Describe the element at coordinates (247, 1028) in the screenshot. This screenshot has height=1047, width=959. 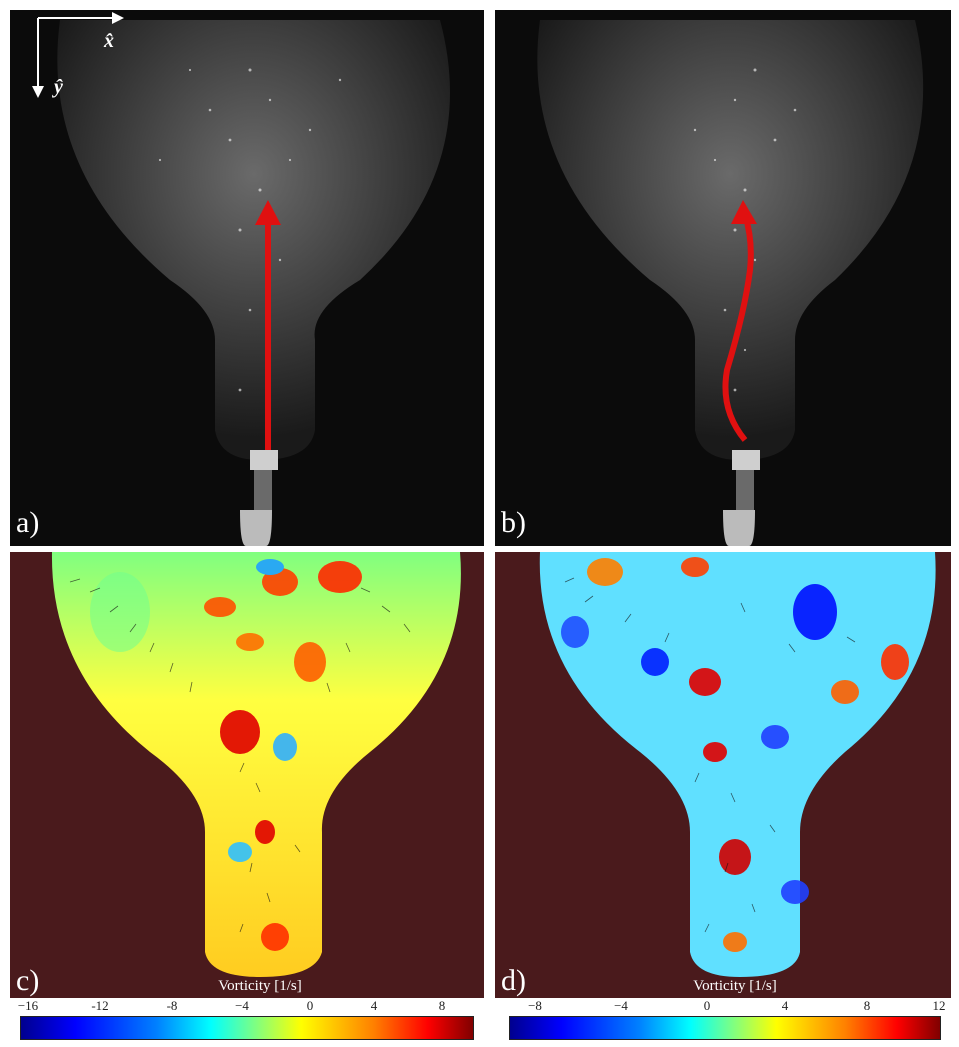
I see `colorbar-c` at that location.